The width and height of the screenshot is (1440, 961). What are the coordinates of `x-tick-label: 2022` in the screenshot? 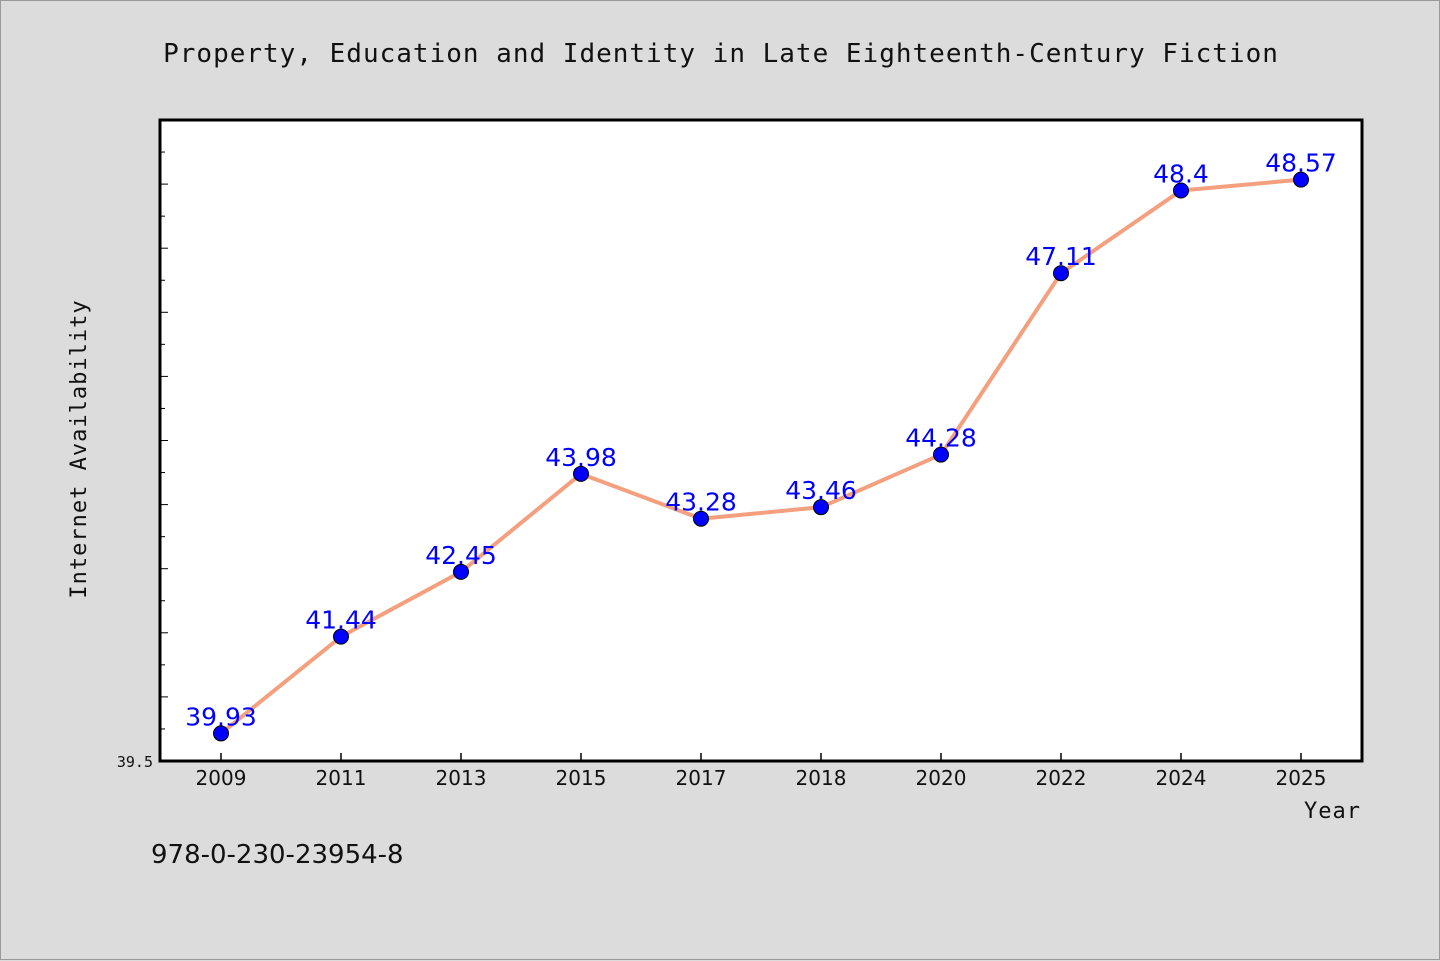 It's located at (1061, 778).